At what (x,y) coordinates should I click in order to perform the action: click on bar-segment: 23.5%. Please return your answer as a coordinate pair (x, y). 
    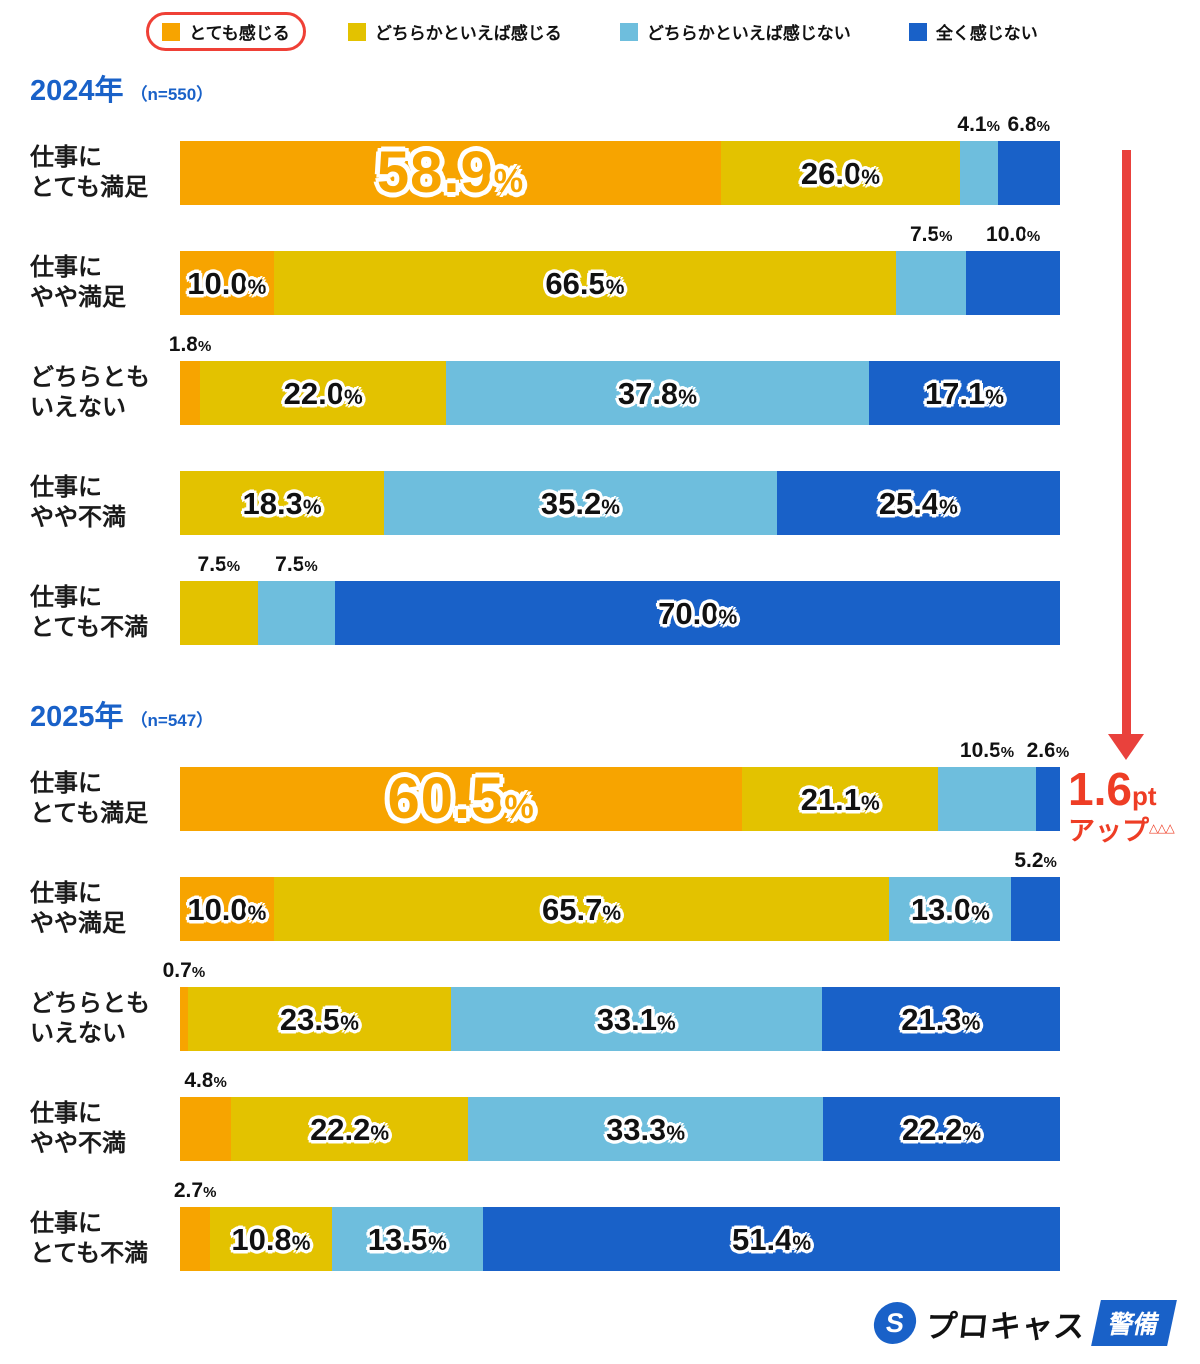
    Looking at the image, I should click on (319, 1019).